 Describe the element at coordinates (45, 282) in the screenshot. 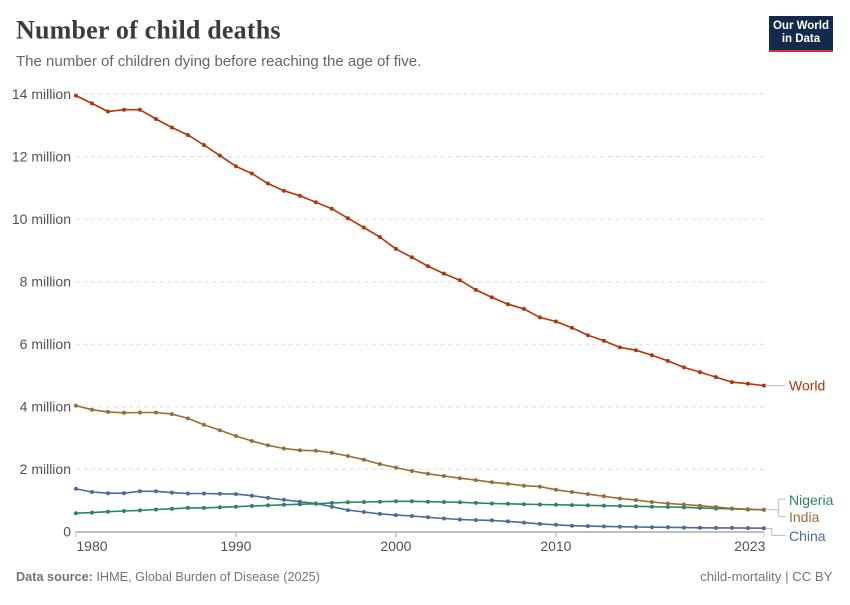

I see `svg-text: 8 million` at that location.